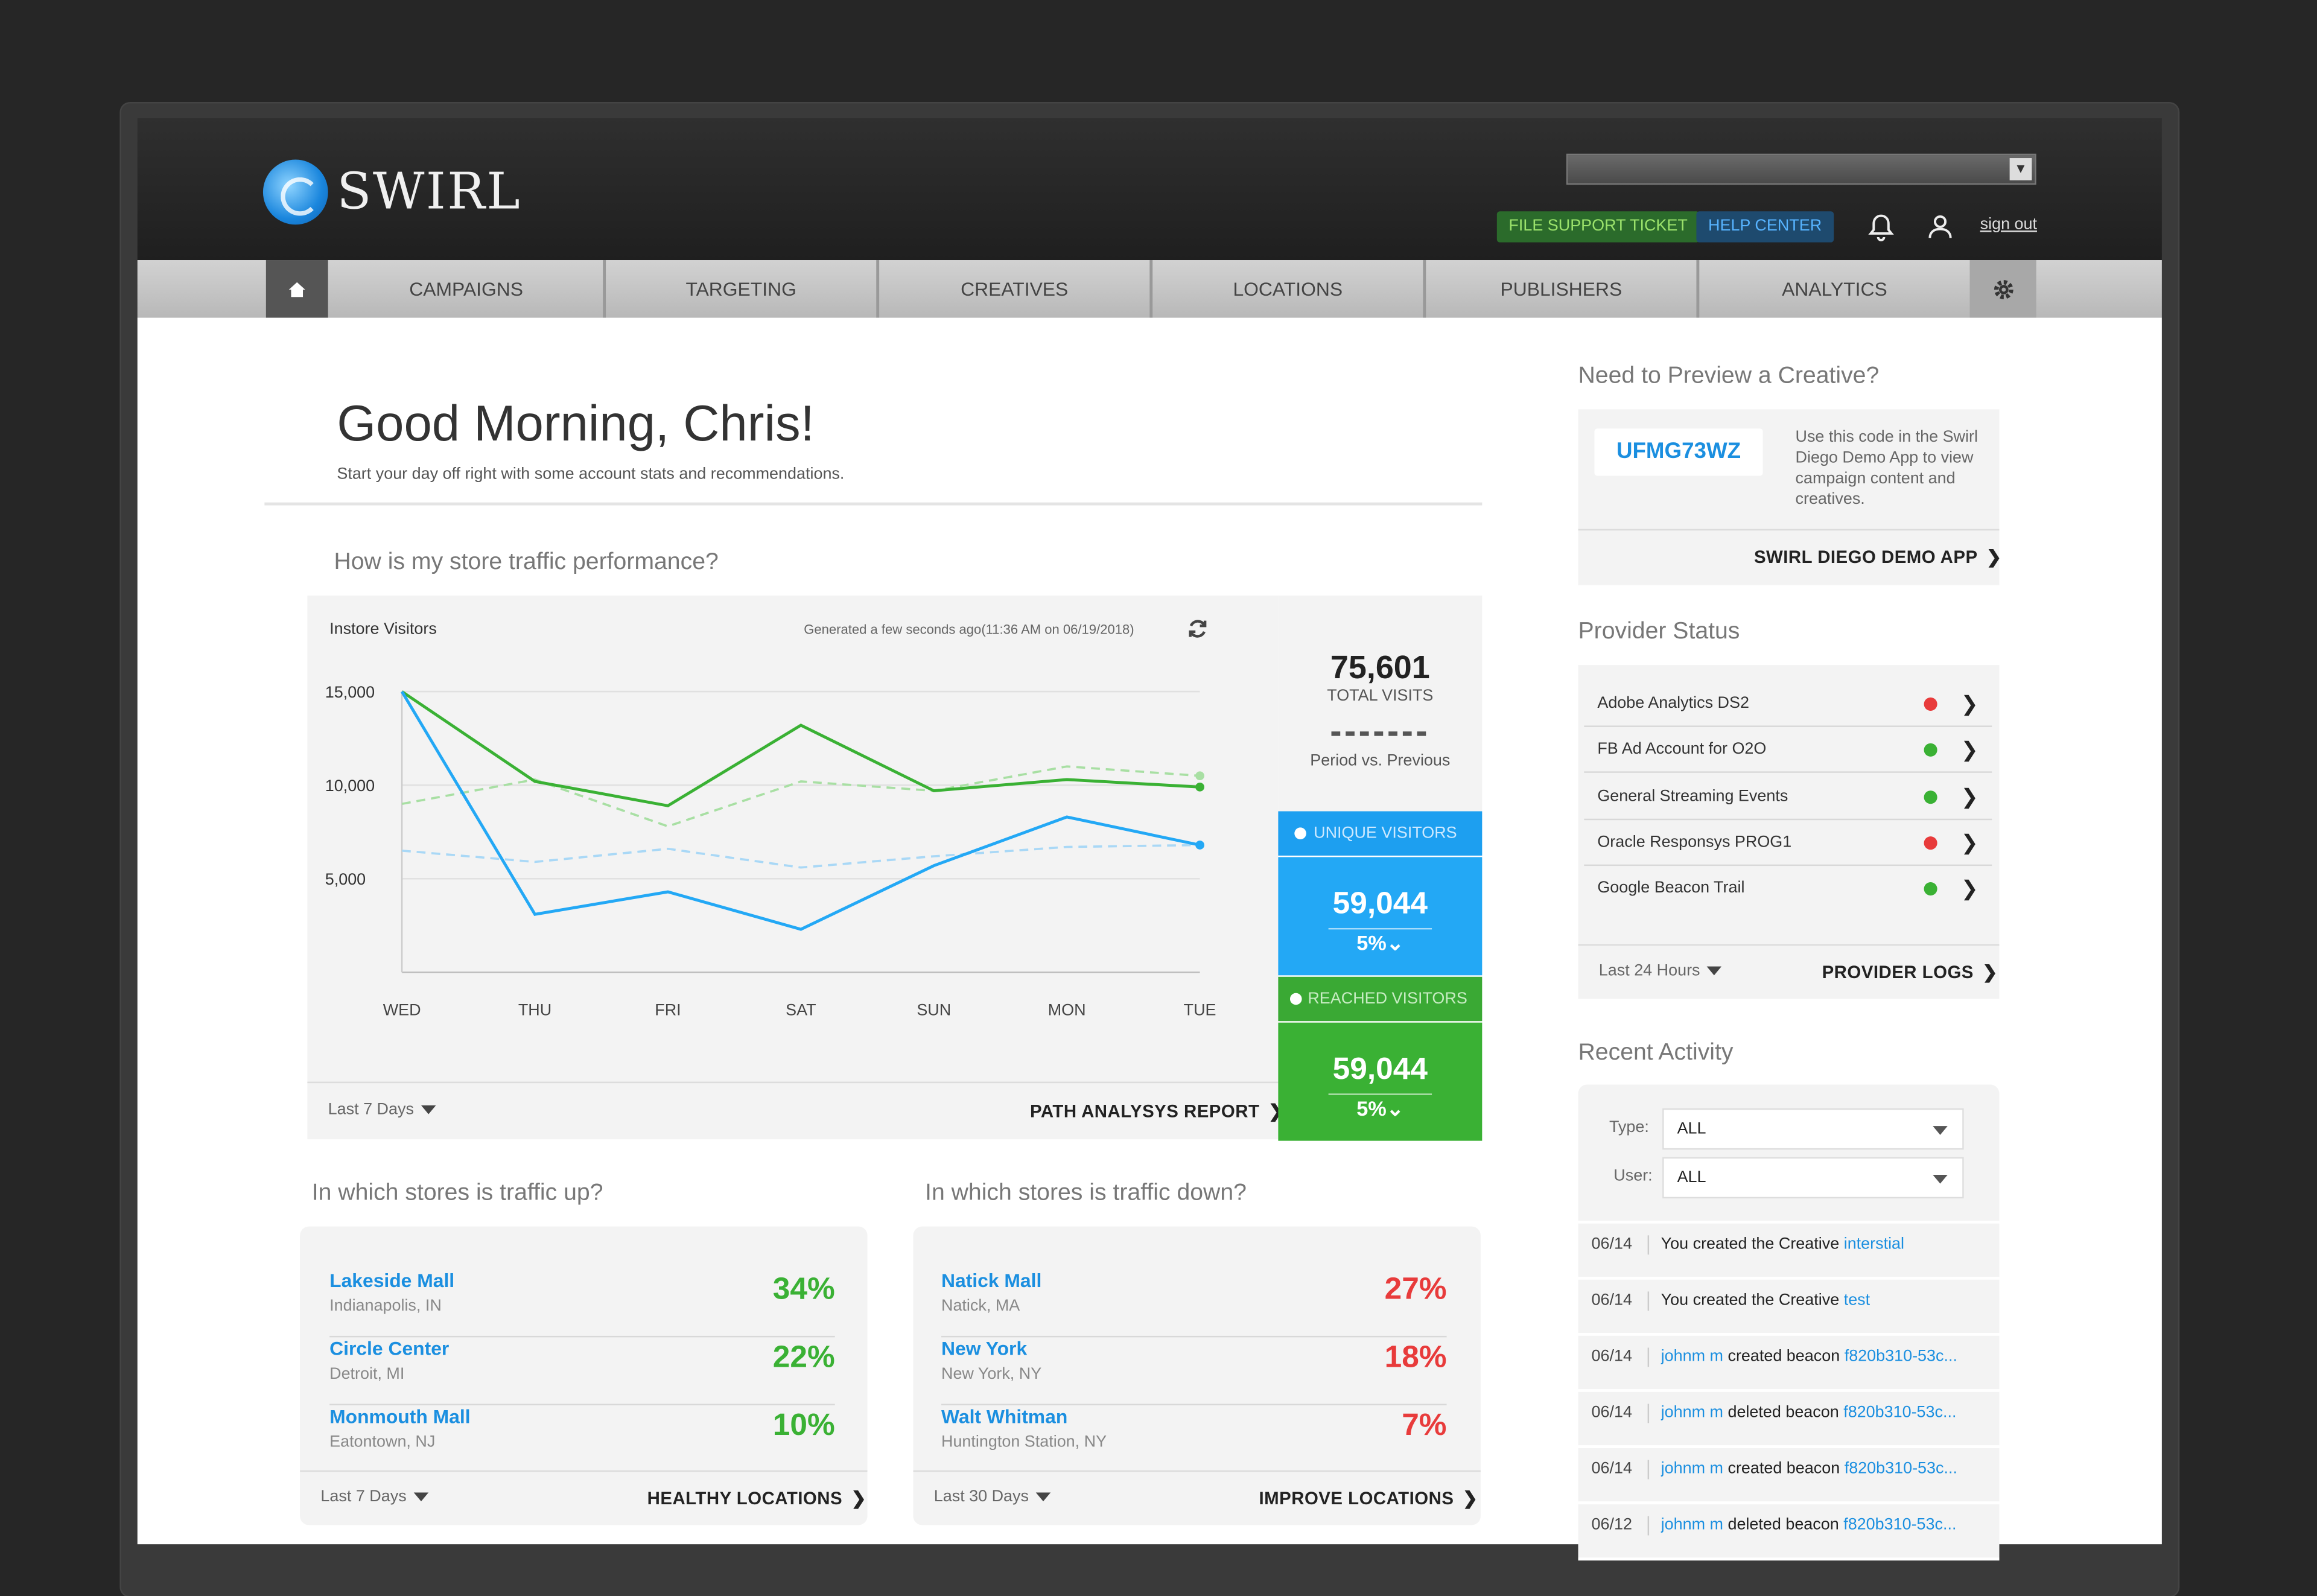  I want to click on provider-row: General Streaming Events ❯, so click(1788, 797).